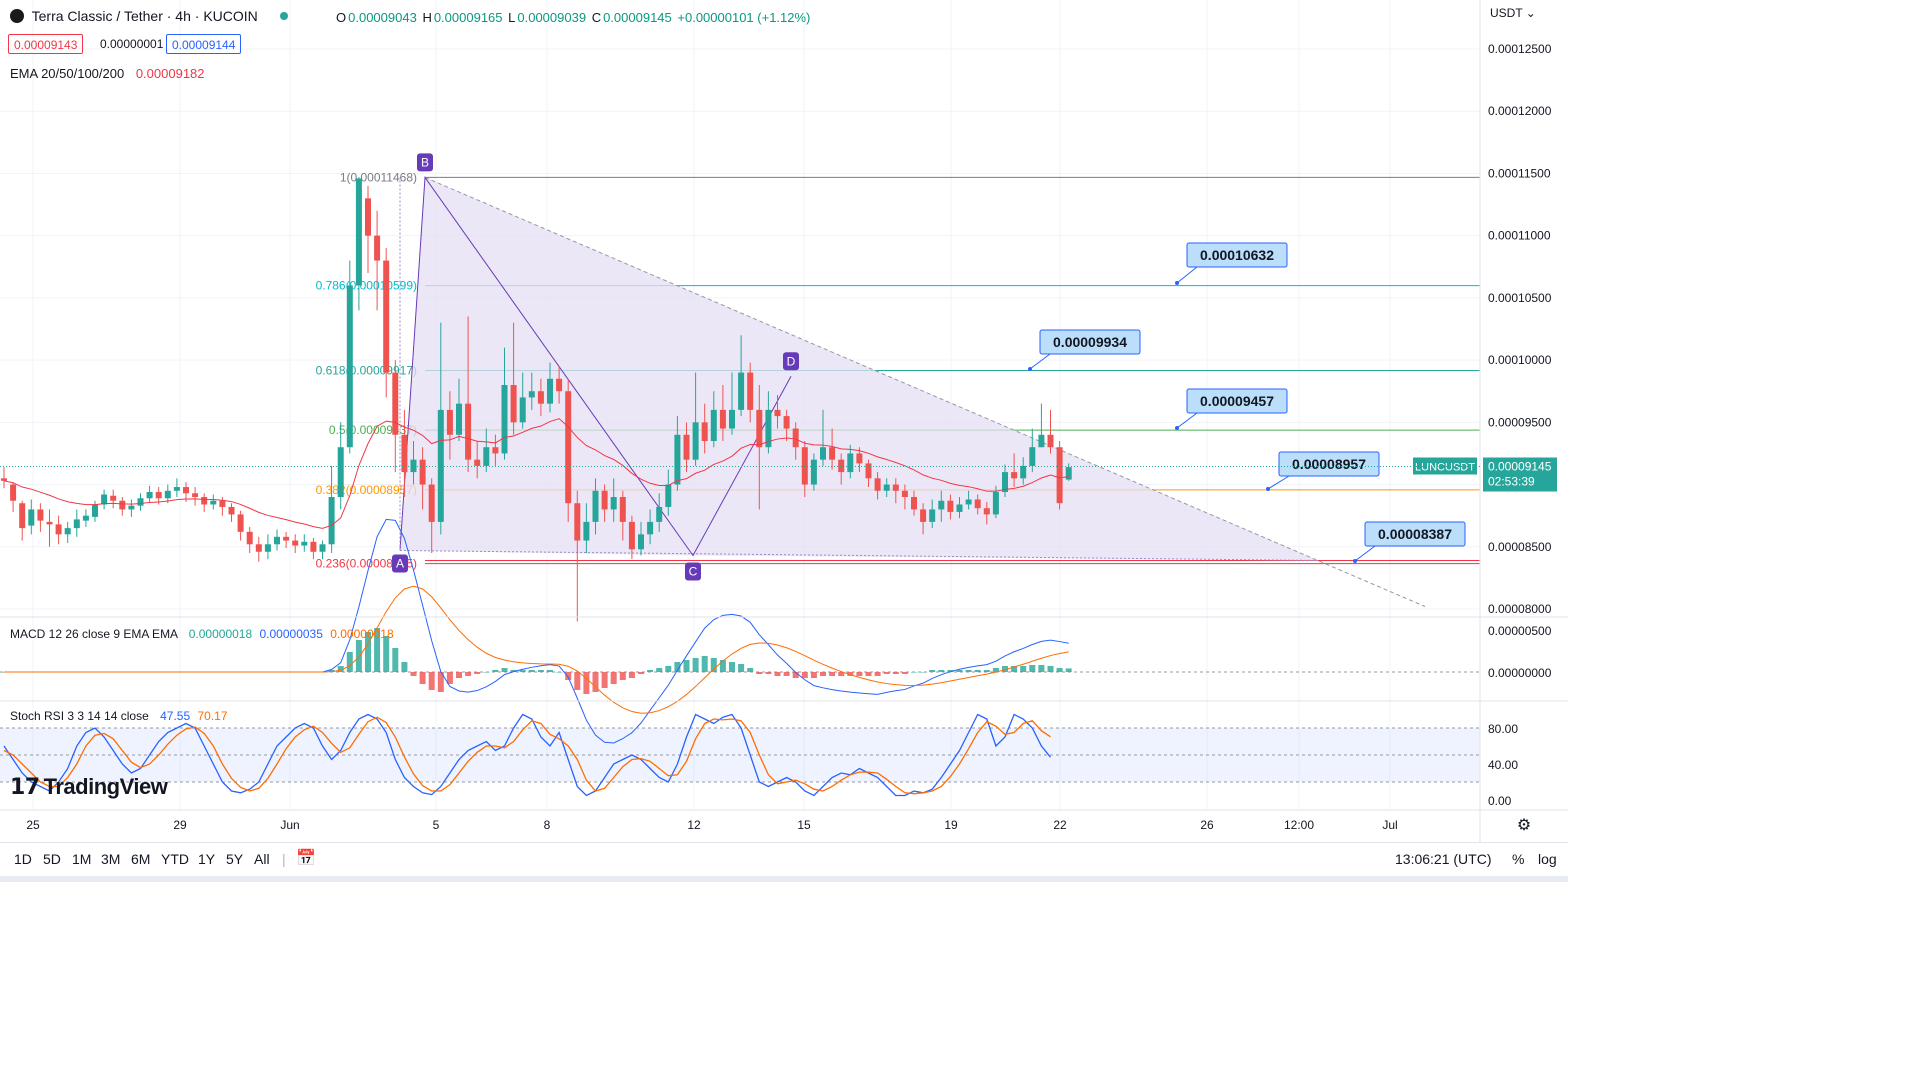  I want to click on symbol-header: Terra Classic / Tether · 4h · KUCOIN, so click(156, 16).